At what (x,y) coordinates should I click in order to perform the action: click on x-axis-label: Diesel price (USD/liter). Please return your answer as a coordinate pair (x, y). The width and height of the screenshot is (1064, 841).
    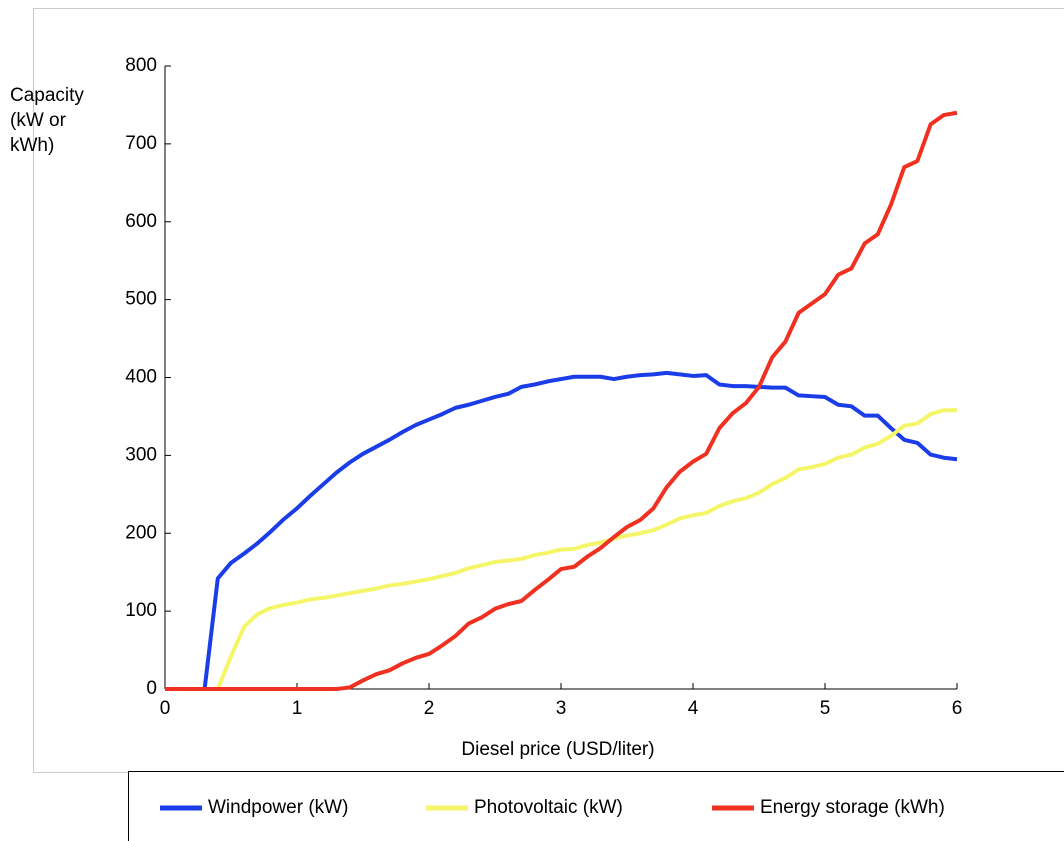
    Looking at the image, I should click on (557, 749).